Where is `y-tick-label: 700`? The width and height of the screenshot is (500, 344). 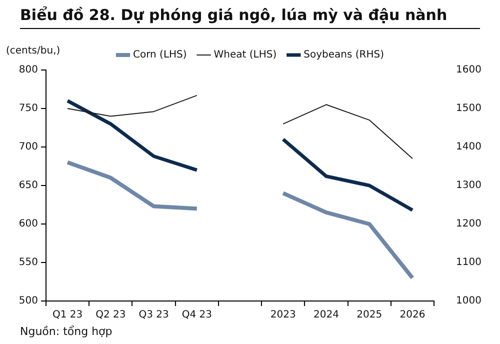 y-tick-label: 700 is located at coordinates (28, 147).